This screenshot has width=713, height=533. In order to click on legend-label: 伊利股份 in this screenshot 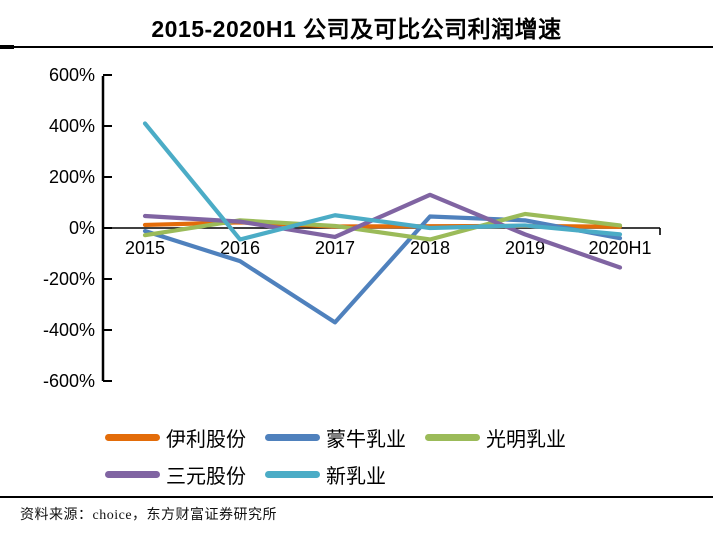, I will do `click(206, 440)`.